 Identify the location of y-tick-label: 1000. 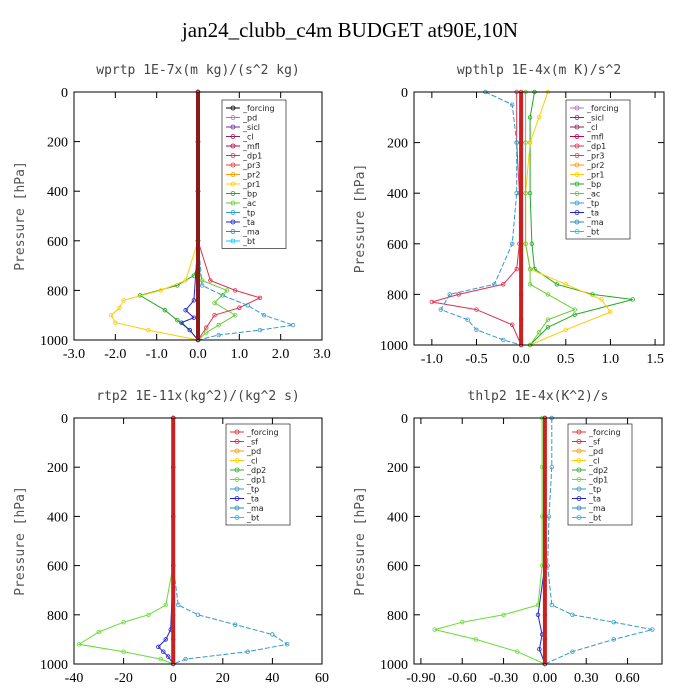
(394, 665).